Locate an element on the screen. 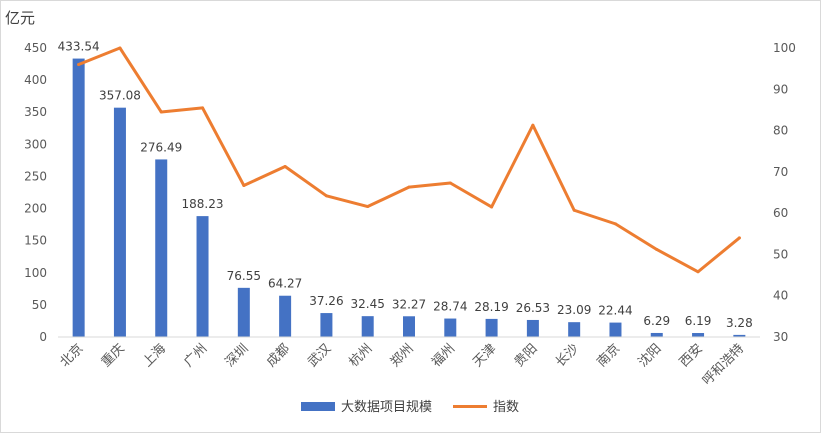 Image resolution: width=821 pixels, height=436 pixels. bar-data-label: 188.23 is located at coordinates (203, 204).